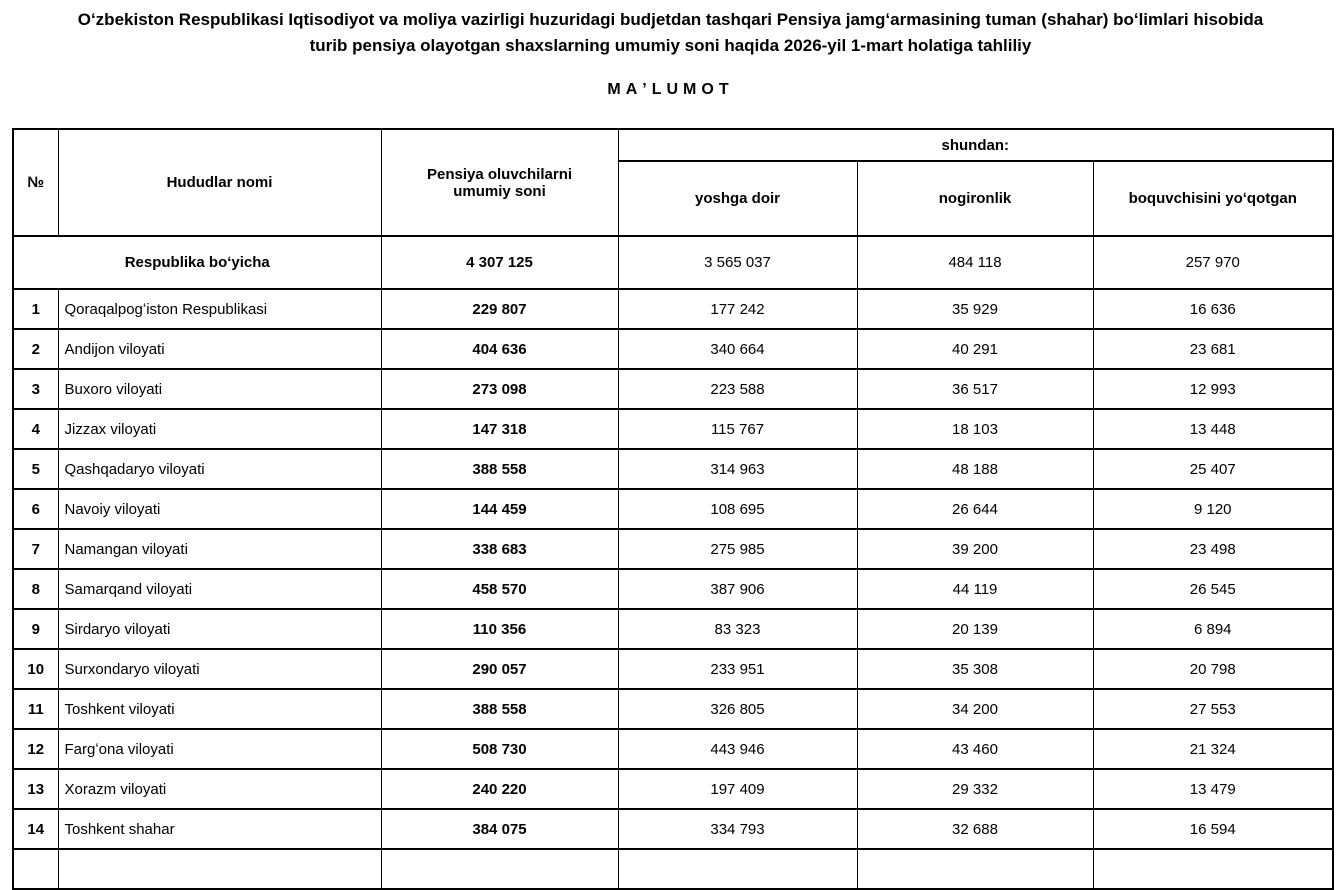  I want to click on row-breadwinner-pension: 26 545, so click(1213, 589).